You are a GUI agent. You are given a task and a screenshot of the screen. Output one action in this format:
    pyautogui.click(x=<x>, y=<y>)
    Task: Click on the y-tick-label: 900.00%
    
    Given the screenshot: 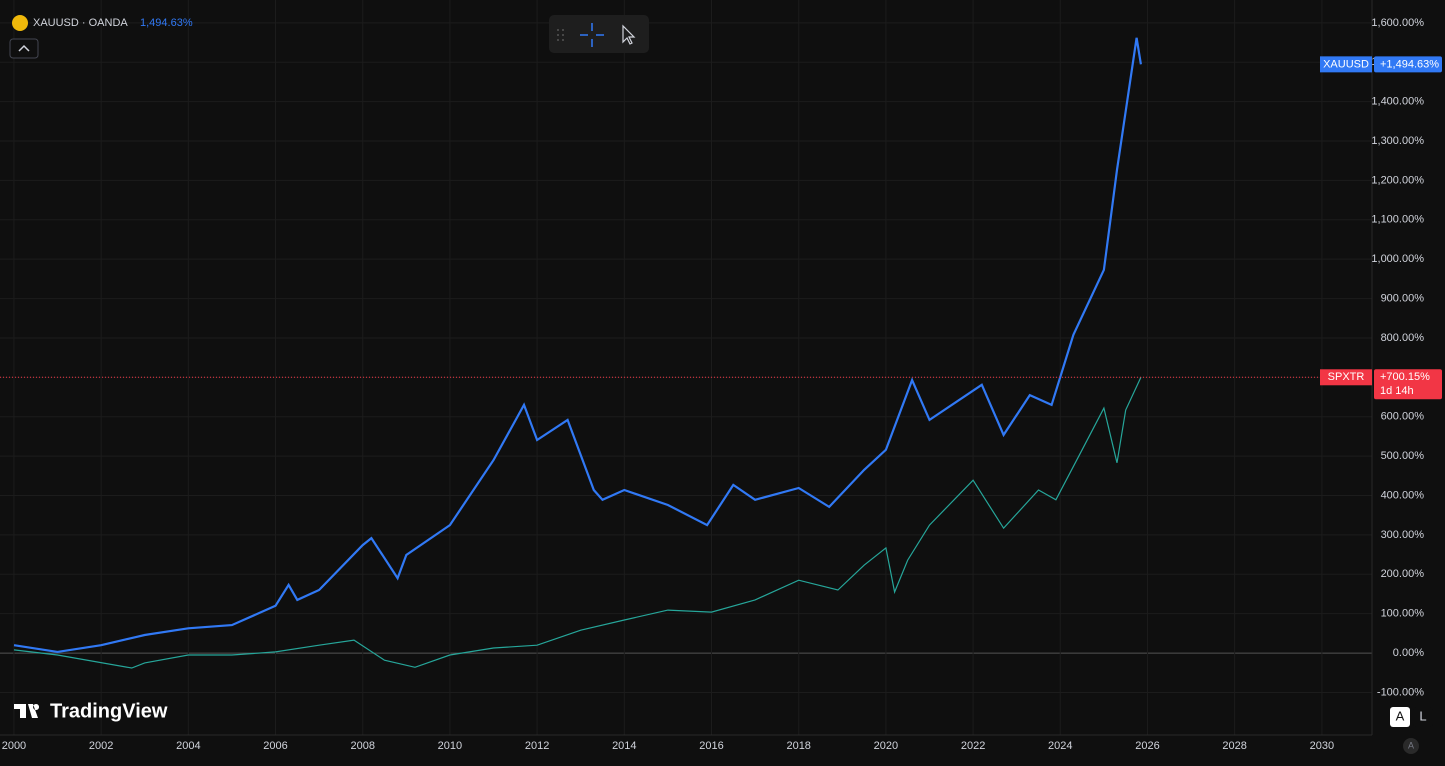 What is the action you would take?
    pyautogui.click(x=1403, y=298)
    